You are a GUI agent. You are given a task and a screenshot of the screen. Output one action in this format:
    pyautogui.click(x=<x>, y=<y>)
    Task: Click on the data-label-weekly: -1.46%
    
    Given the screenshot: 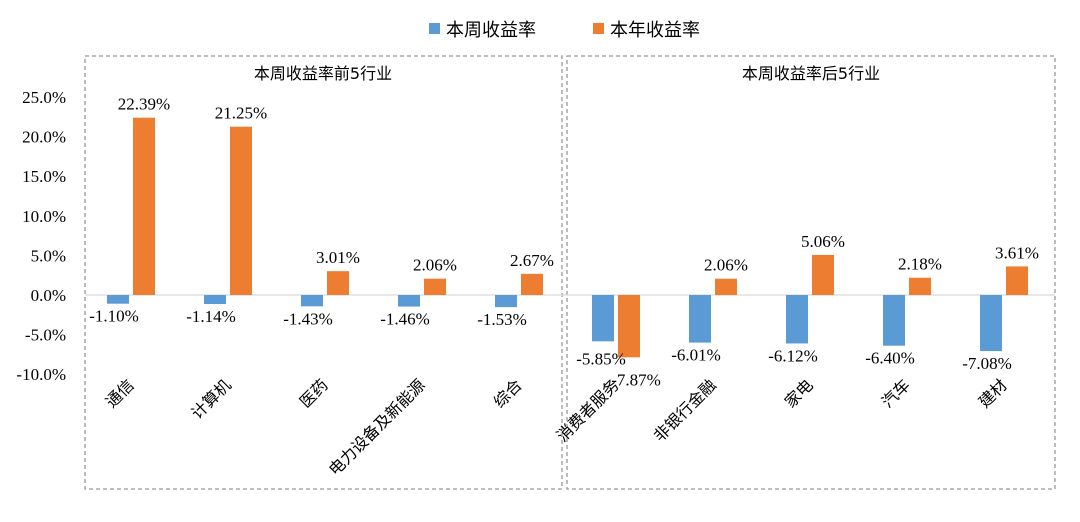 What is the action you would take?
    pyautogui.click(x=405, y=319)
    